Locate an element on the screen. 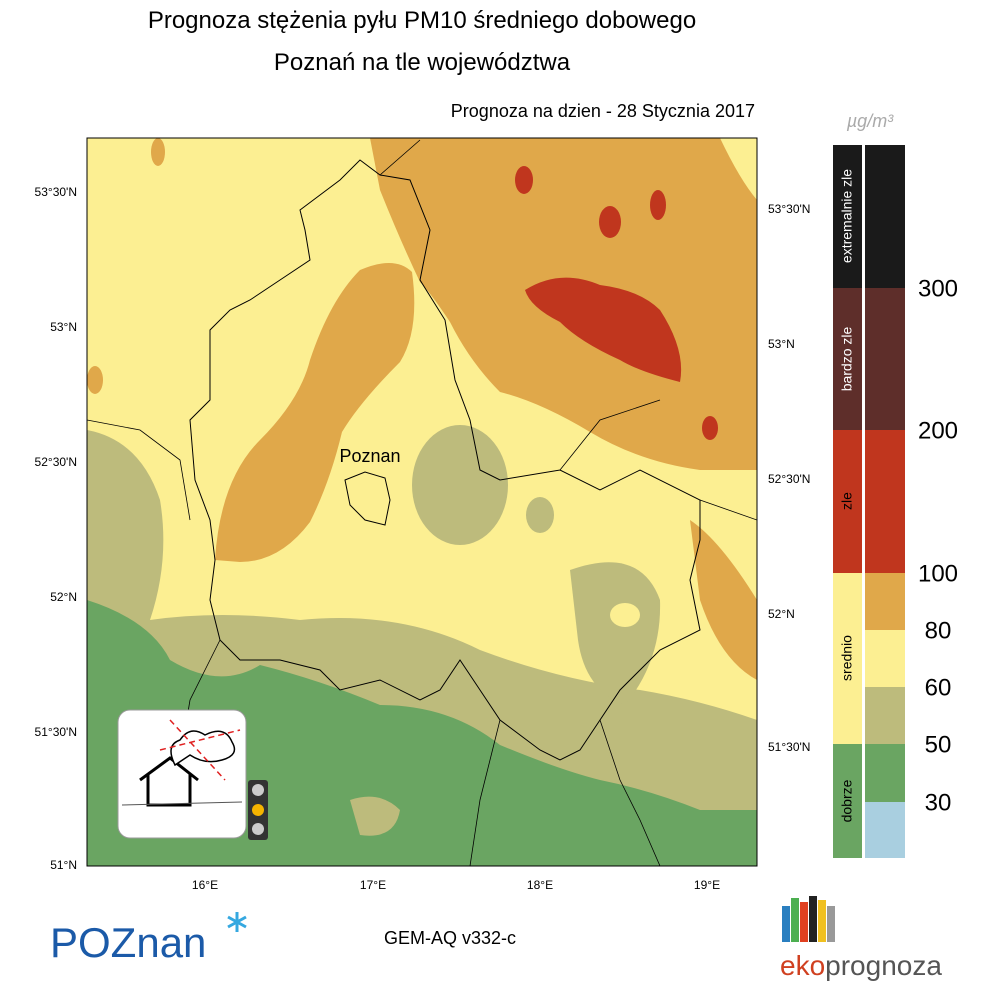 This screenshot has height=1005, width=1000. lat-label: 51°N is located at coordinates (63, 865).